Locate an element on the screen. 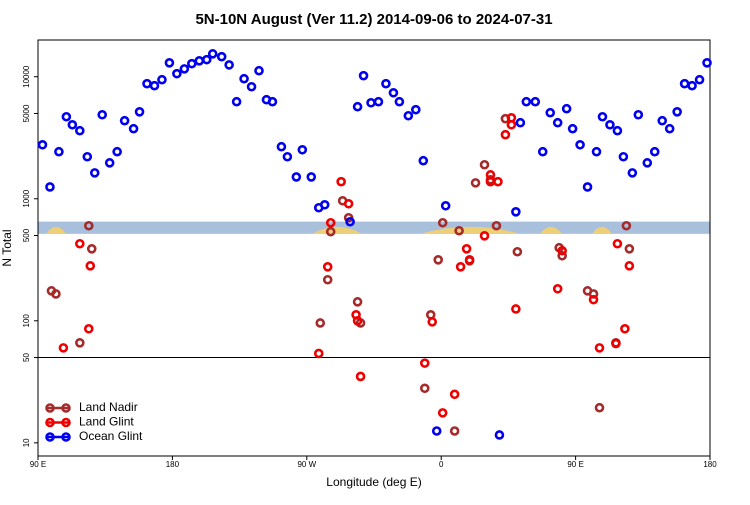 The height and width of the screenshot is (505, 750). y-tick-label: 10000 is located at coordinates (26, 76).